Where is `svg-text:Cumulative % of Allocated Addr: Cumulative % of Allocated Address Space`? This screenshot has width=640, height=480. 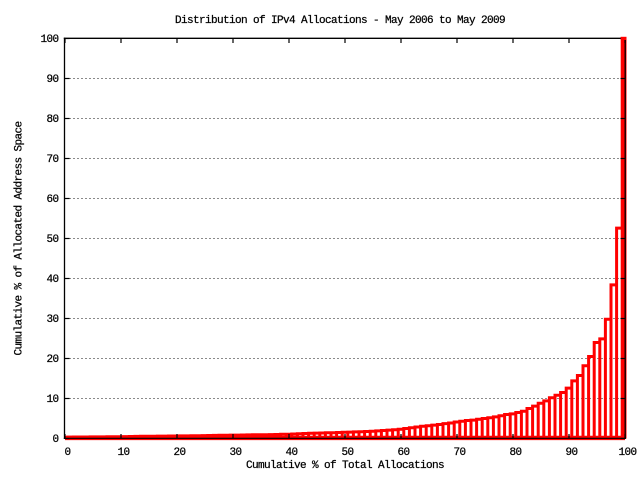
svg-text:Cumulative % of Allocated Addr: Cumulative % of Allocated Address Space is located at coordinates (20, 238).